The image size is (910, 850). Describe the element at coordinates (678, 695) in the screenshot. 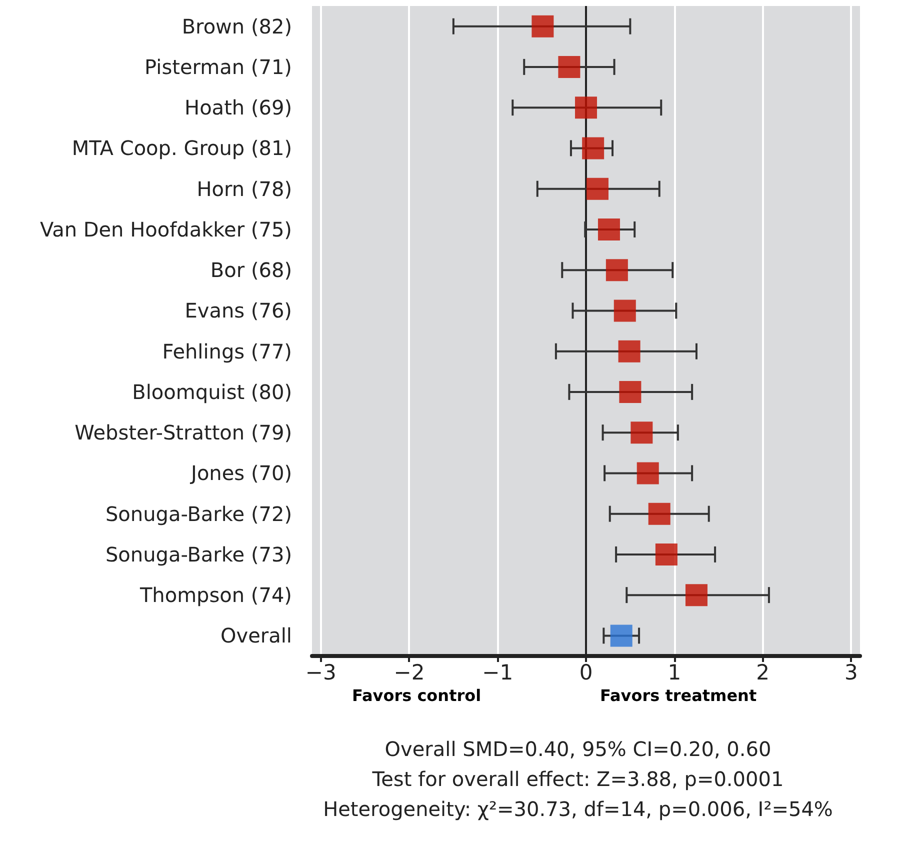

I see `text: Favors treatment` at that location.